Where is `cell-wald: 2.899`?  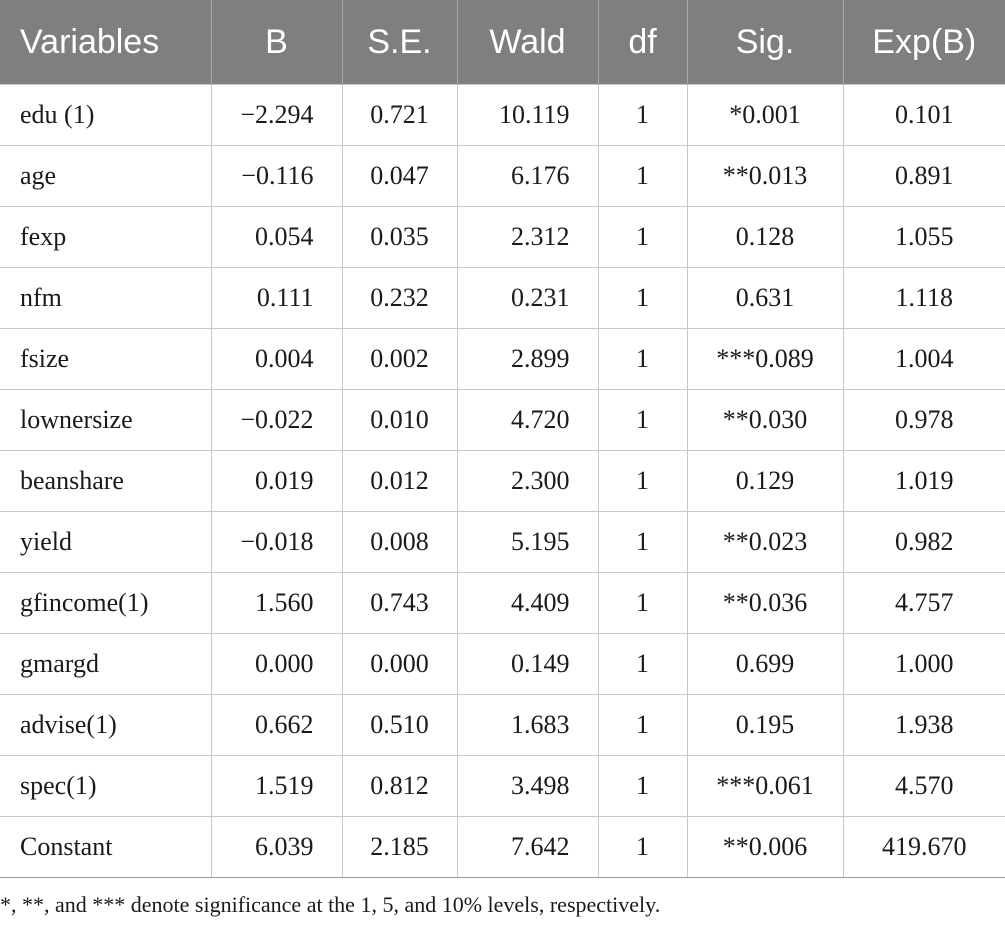
cell-wald: 2.899 is located at coordinates (527, 359).